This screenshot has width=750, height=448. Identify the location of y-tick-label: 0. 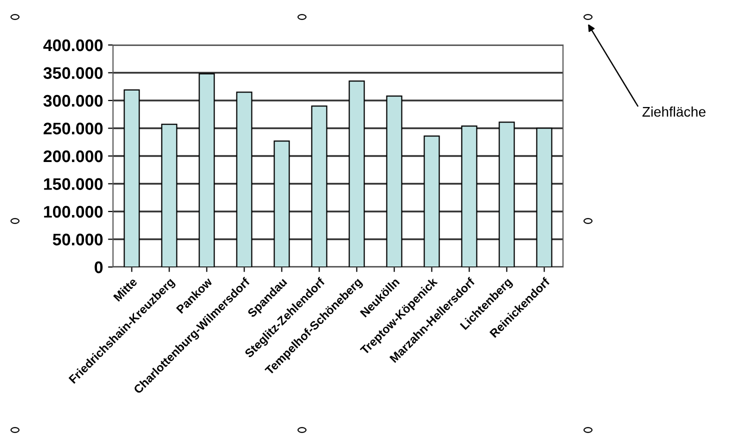
(98, 267).